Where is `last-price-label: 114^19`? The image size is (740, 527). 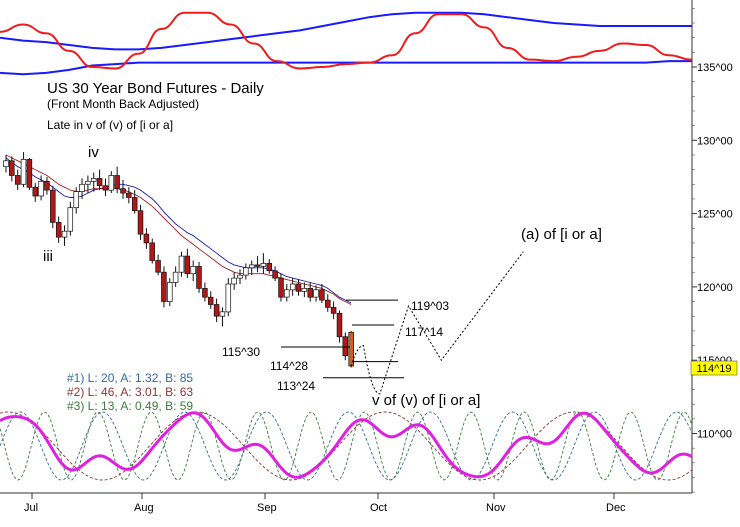 last-price-label: 114^19 is located at coordinates (714, 369).